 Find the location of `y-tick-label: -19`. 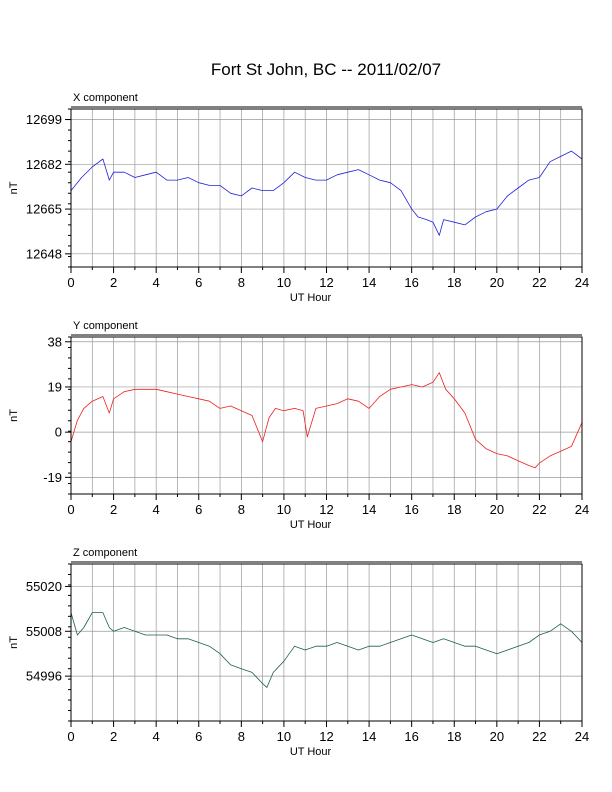

y-tick-label: -19 is located at coordinates (52, 477).